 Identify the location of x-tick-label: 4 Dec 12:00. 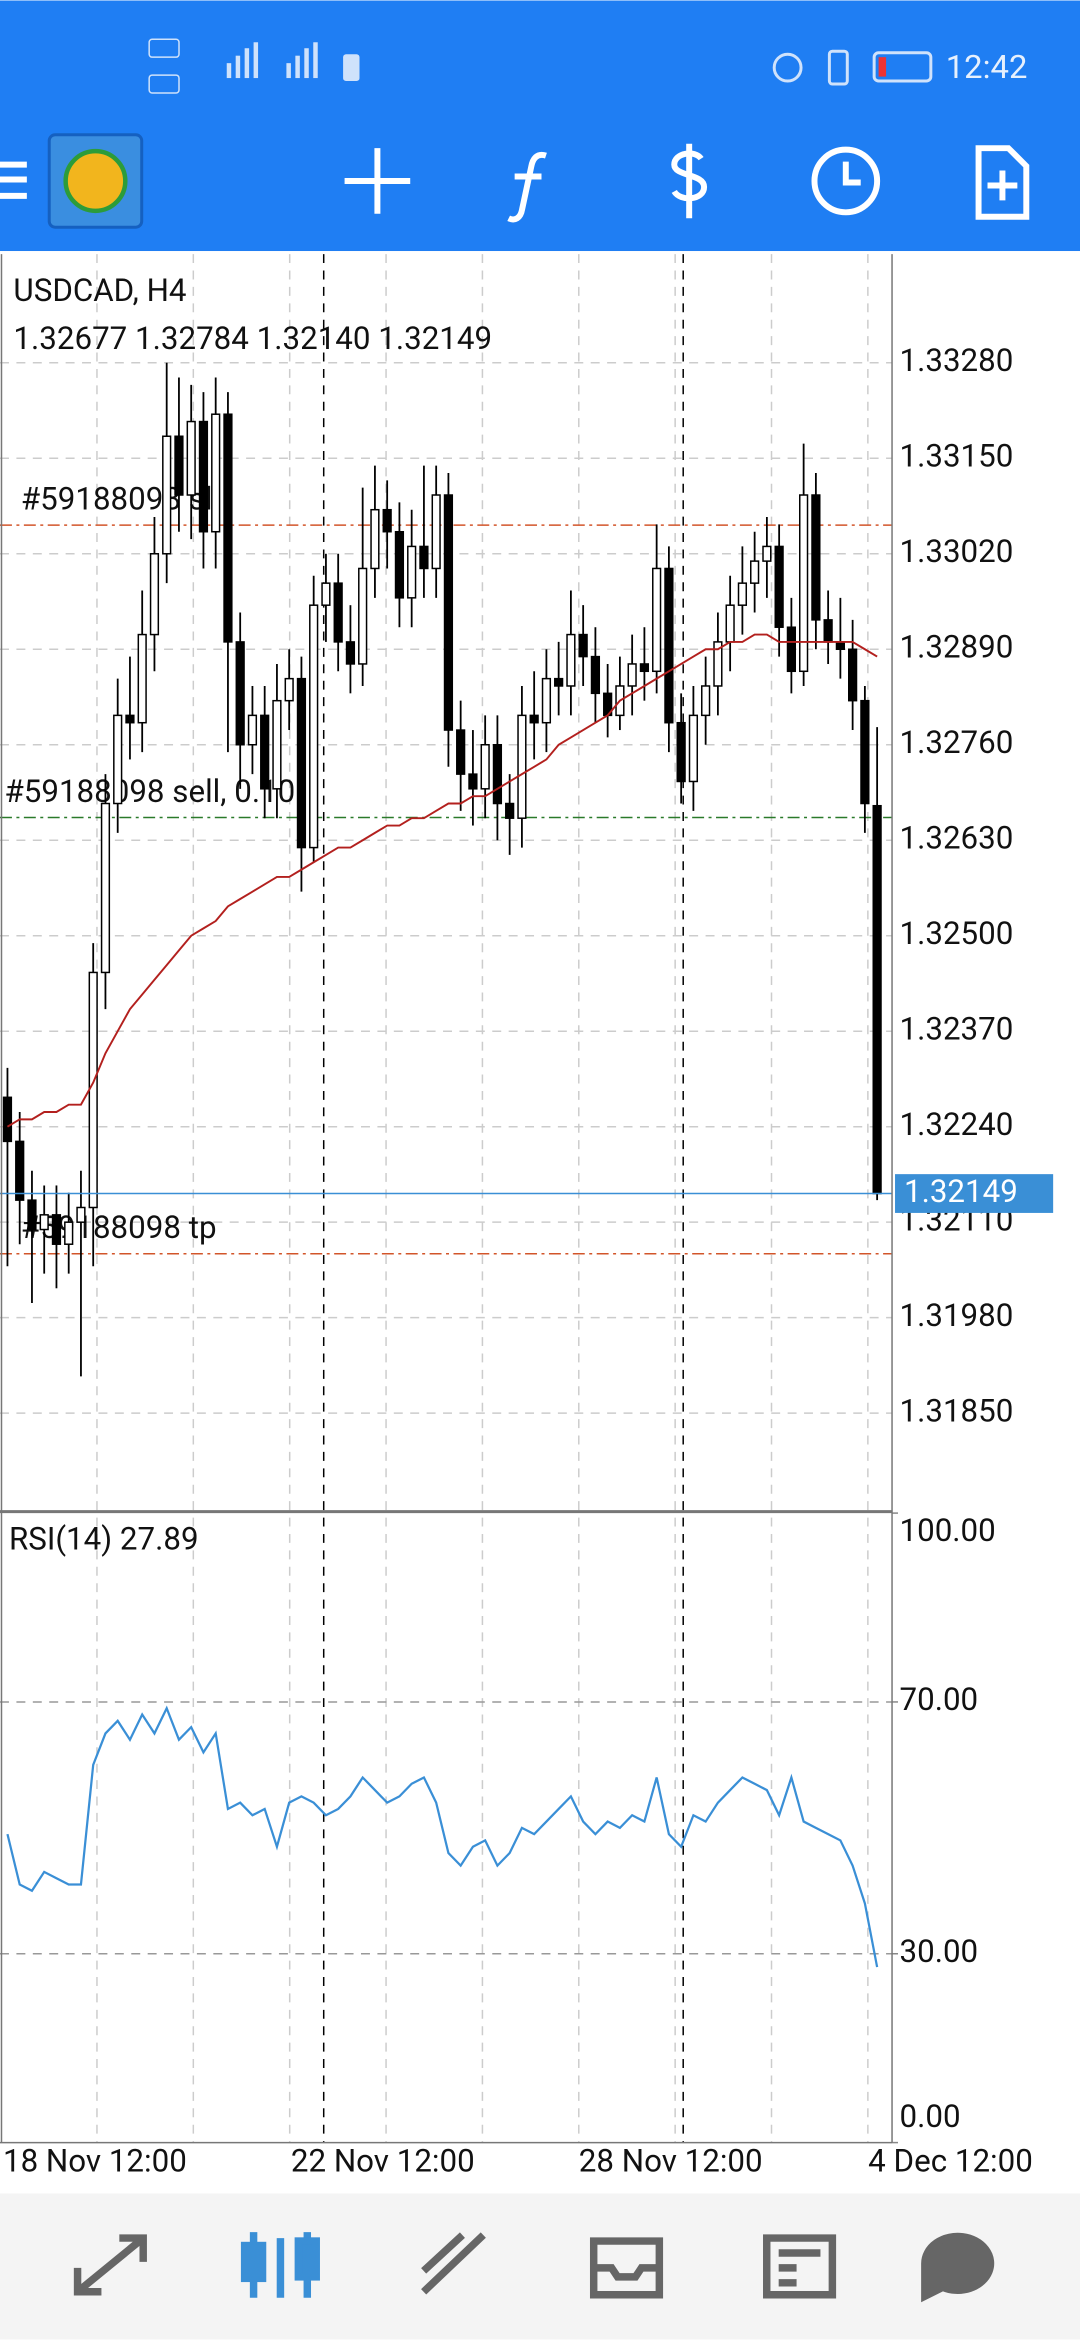
(950, 2161).